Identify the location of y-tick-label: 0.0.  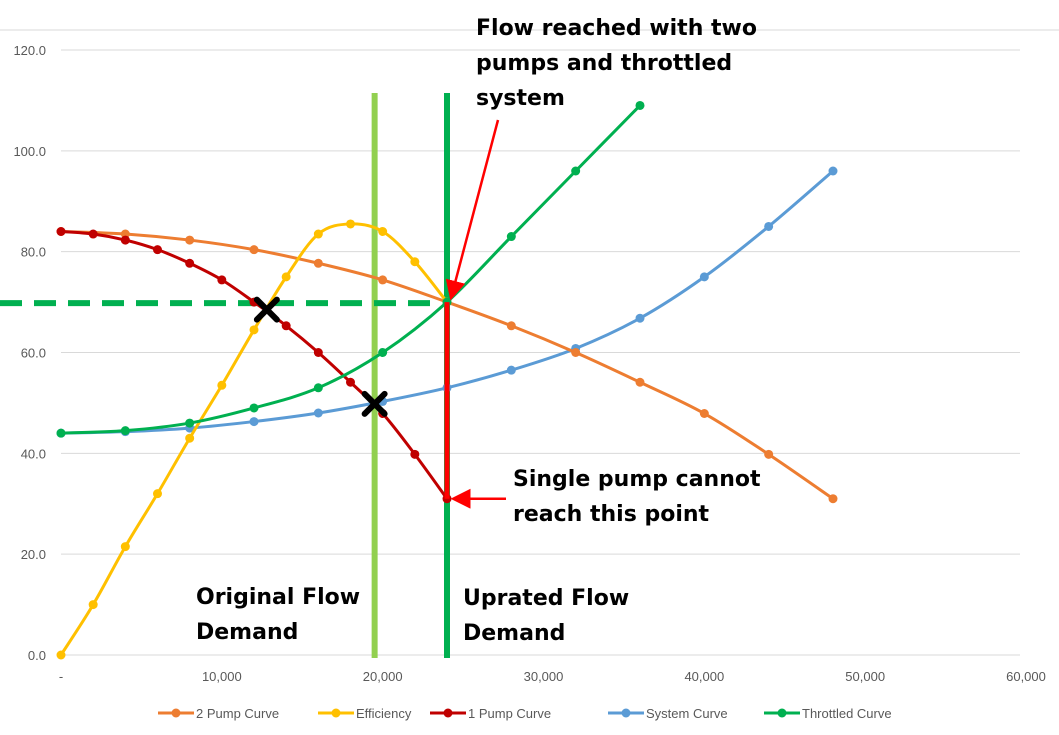
(37, 655).